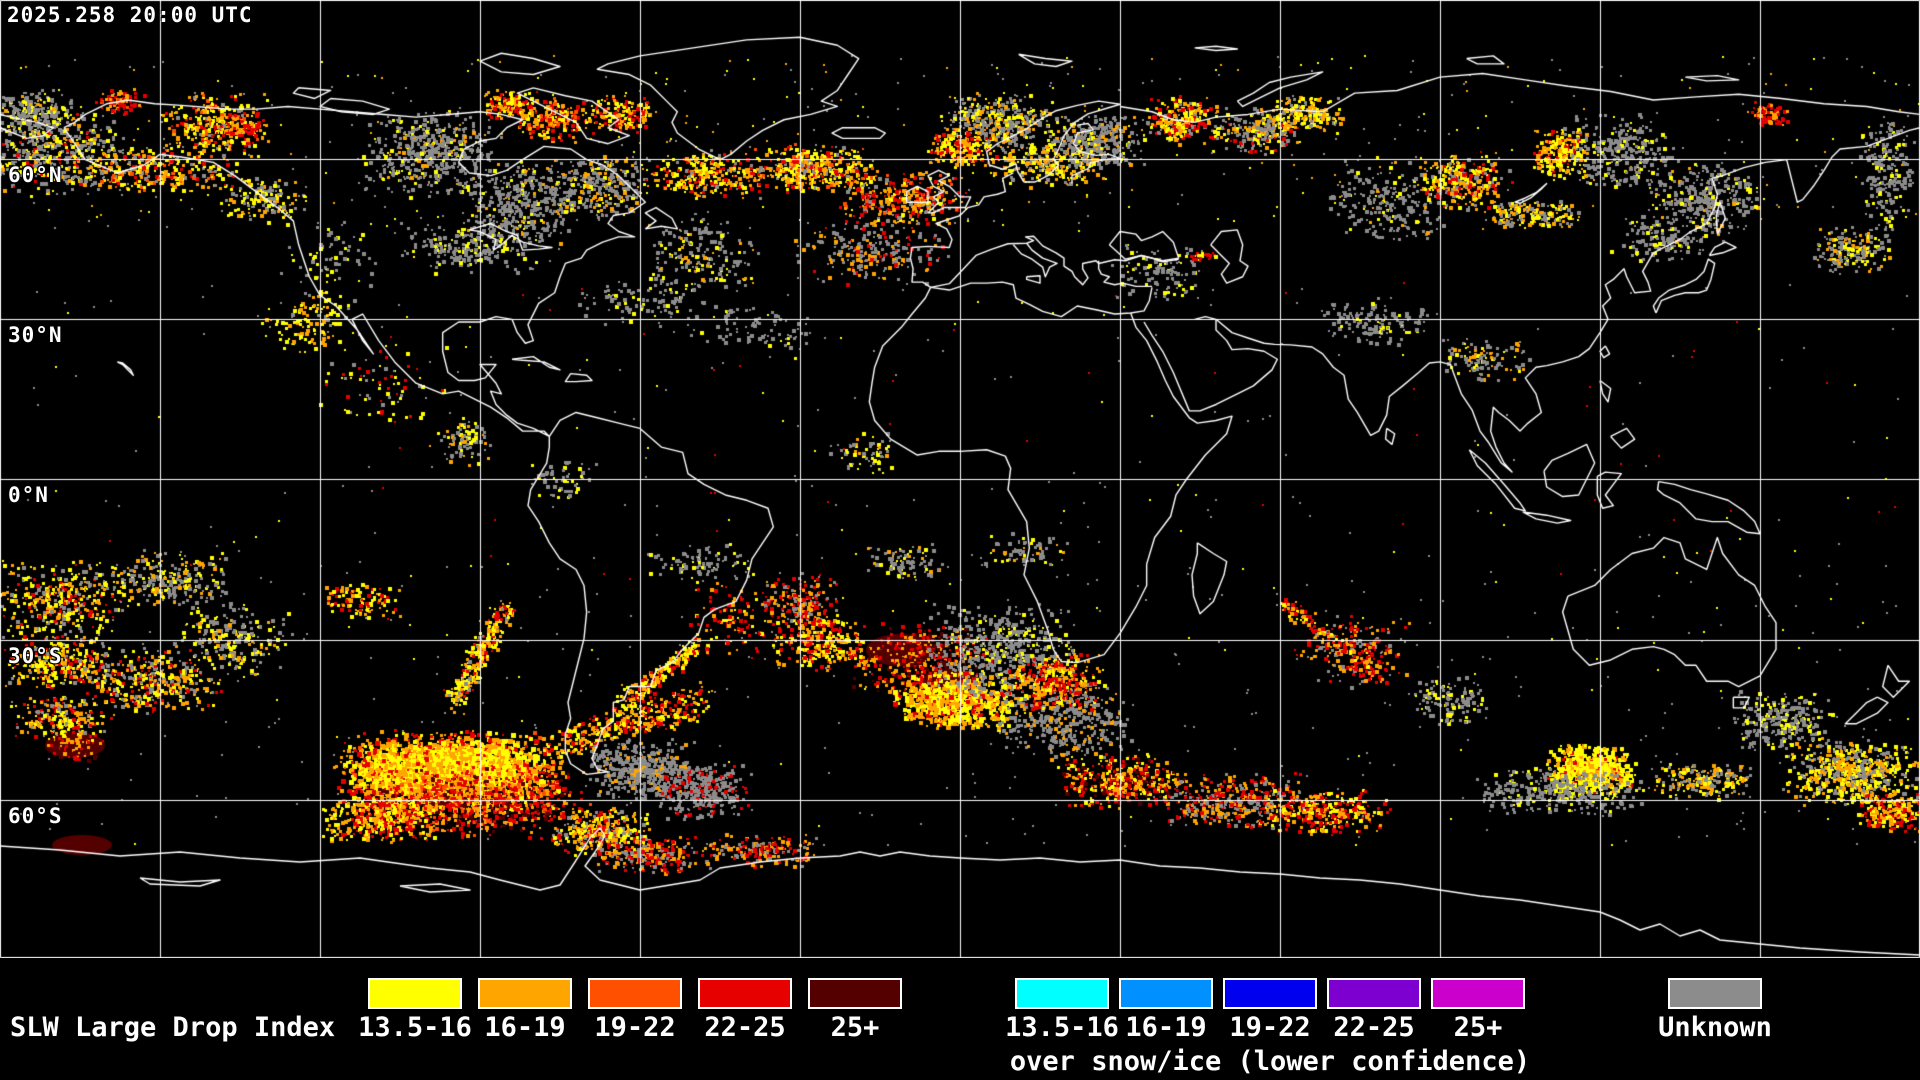 The image size is (1920, 1080). I want to click on swatch-dark-red, so click(855, 993).